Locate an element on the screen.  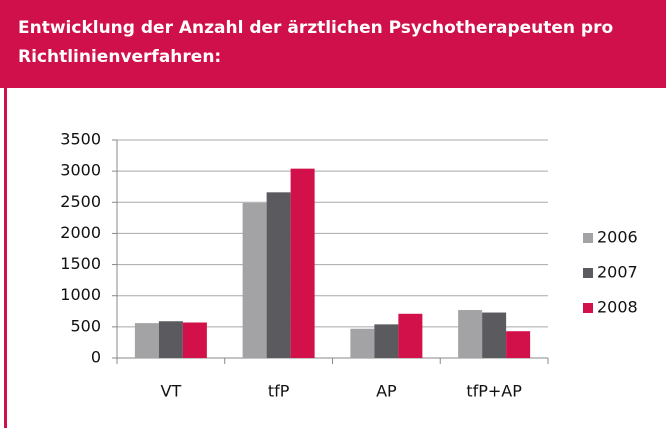
y-tick-label: 2000 is located at coordinates (80, 232).